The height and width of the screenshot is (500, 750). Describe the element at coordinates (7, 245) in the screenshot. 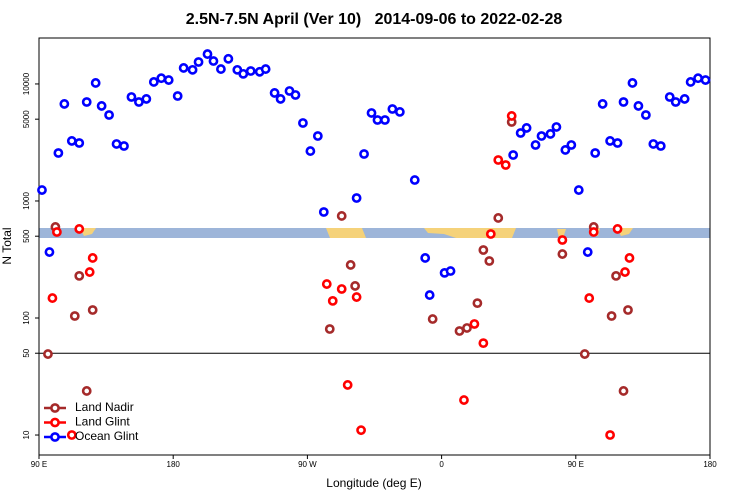

I see `y-axis-label: N Total` at that location.